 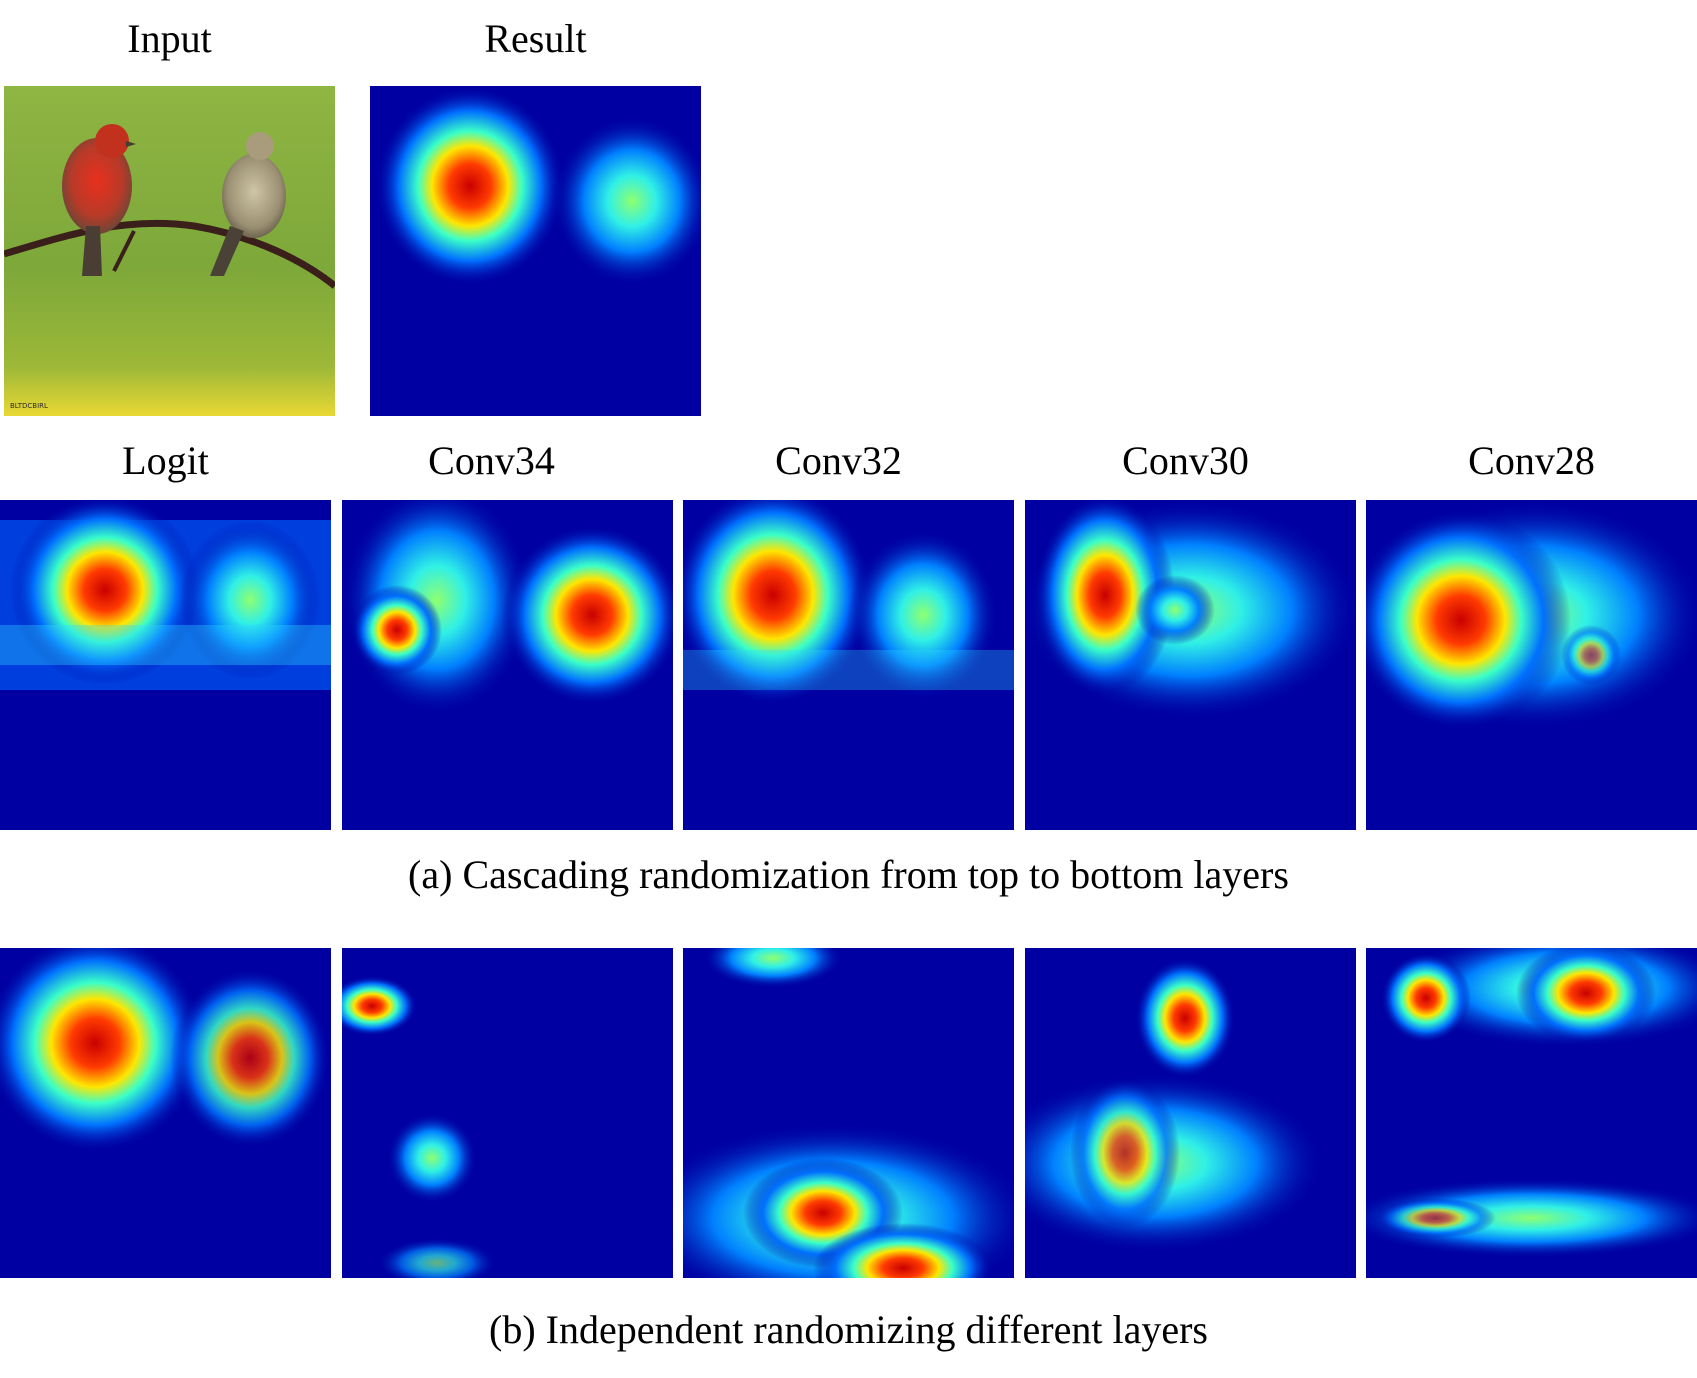 I want to click on independent-heatmap-logit, so click(x=165, y=1113).